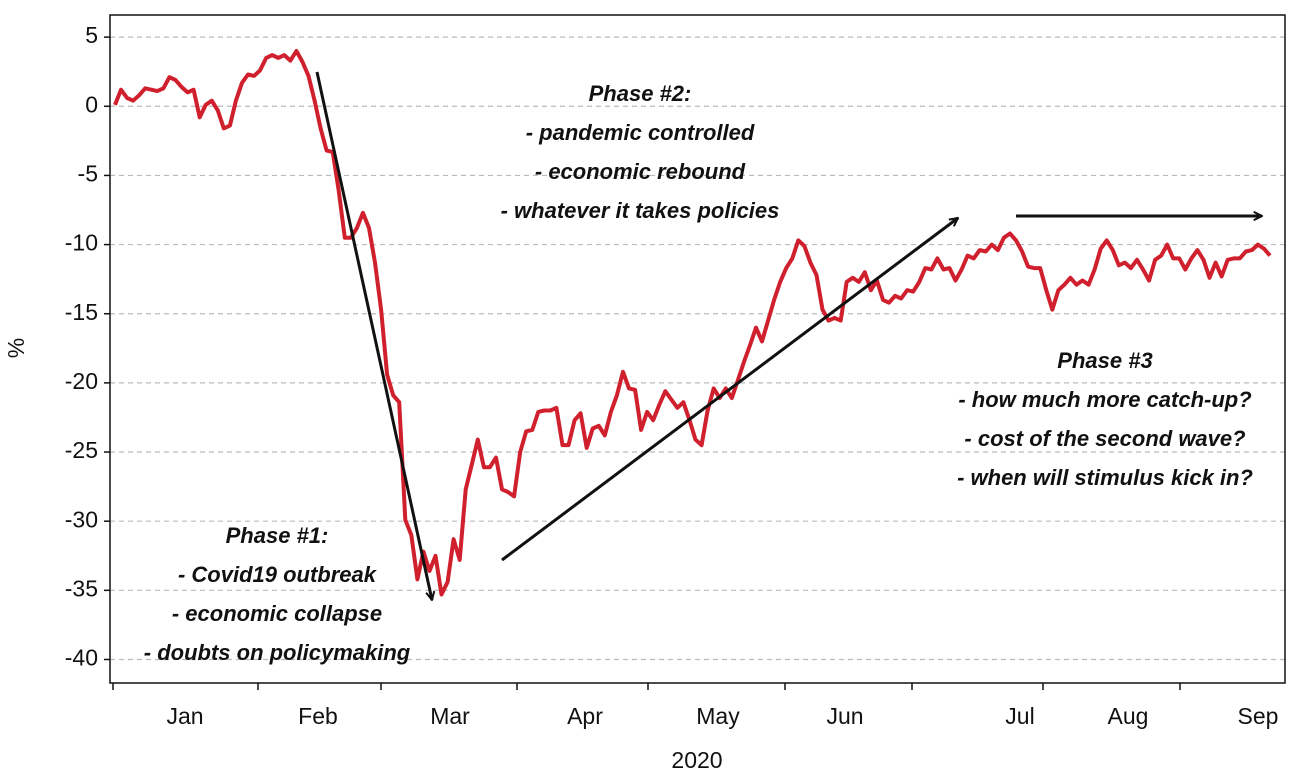 Image resolution: width=1294 pixels, height=784 pixels. Describe the element at coordinates (277, 652) in the screenshot. I see `annotation: - doubts on policymaking` at that location.